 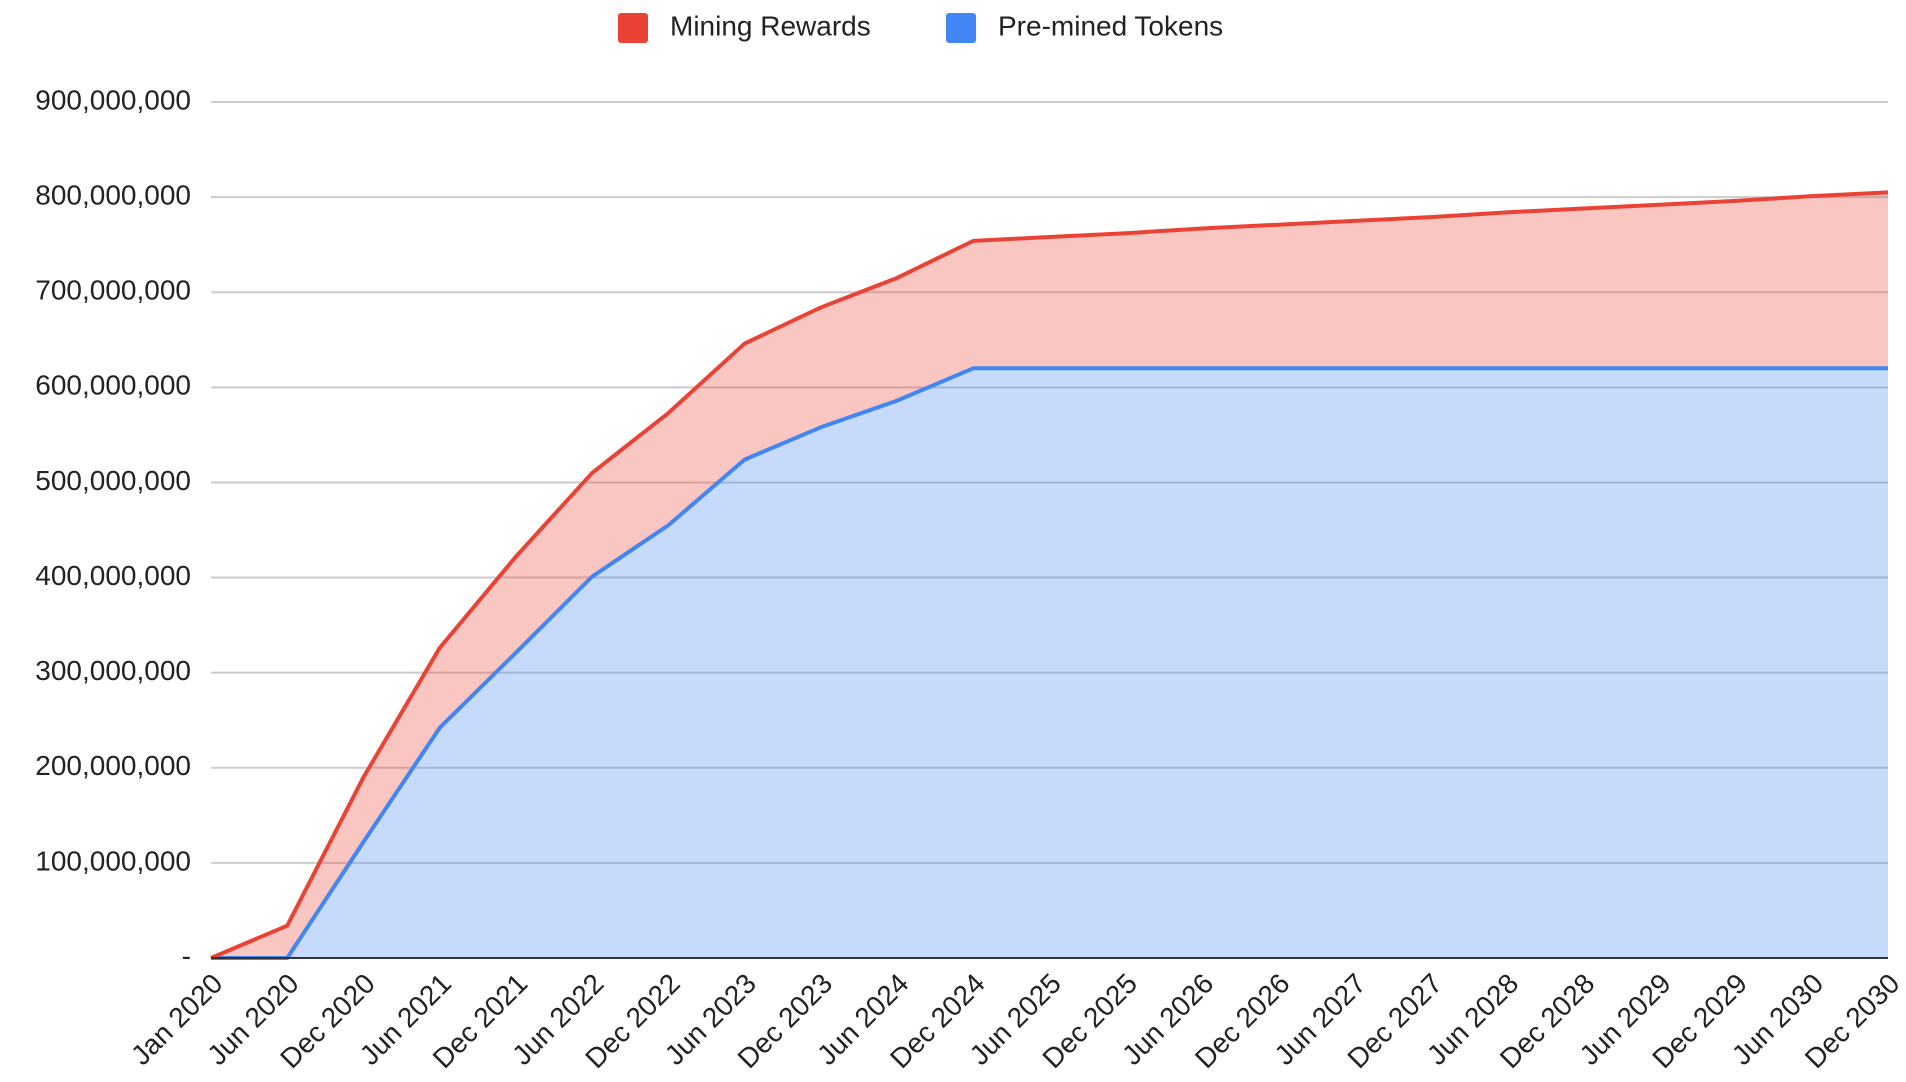 What do you see at coordinates (113, 99) in the screenshot?
I see `y-tick-label: 900,000,000` at bounding box center [113, 99].